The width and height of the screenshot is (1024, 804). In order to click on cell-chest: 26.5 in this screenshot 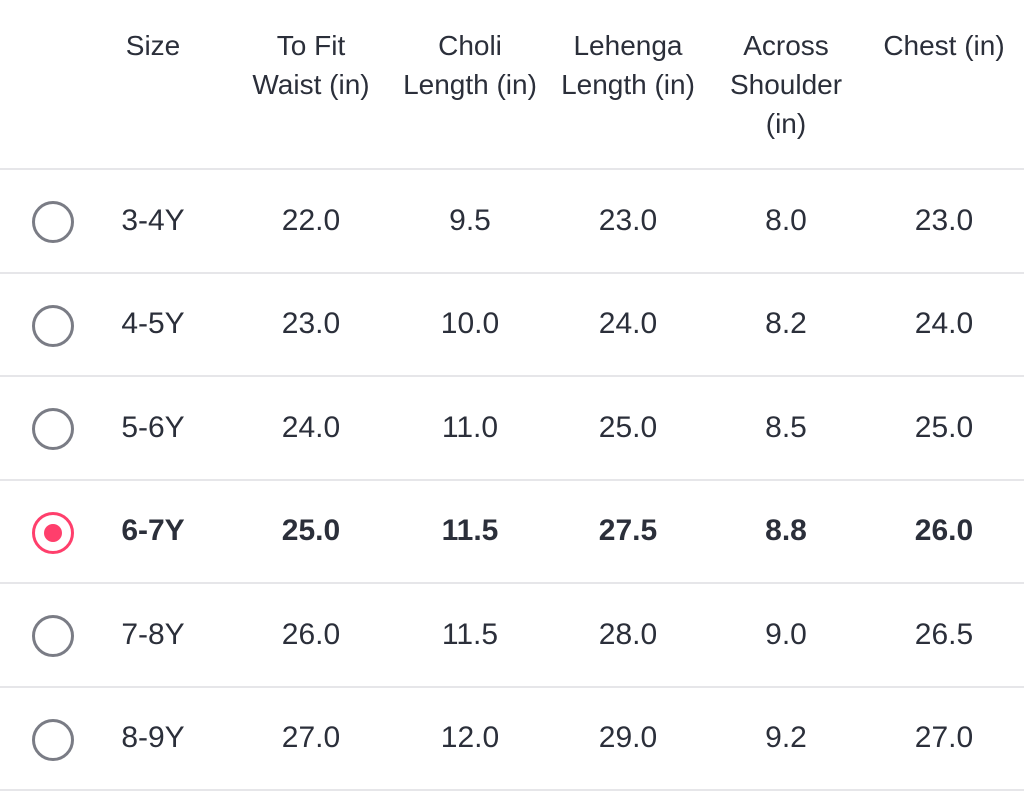, I will do `click(944, 634)`.